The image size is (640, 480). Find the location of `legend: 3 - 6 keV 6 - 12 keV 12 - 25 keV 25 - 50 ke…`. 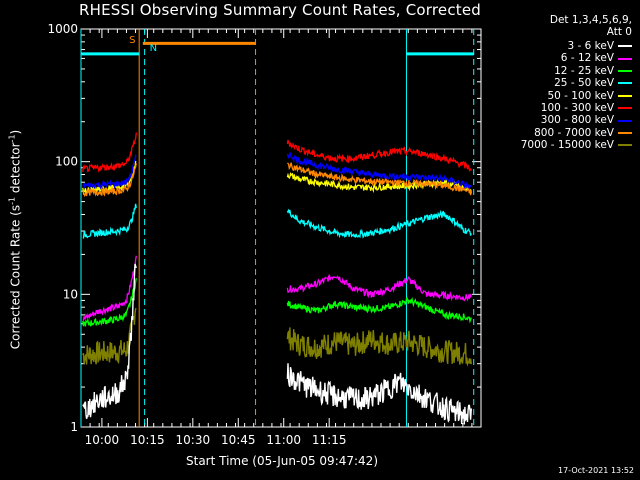

legend: 3 - 6 keV 6 - 12 keV 12 - 25 keV 25 - 50 ke… is located at coordinates (576, 96).